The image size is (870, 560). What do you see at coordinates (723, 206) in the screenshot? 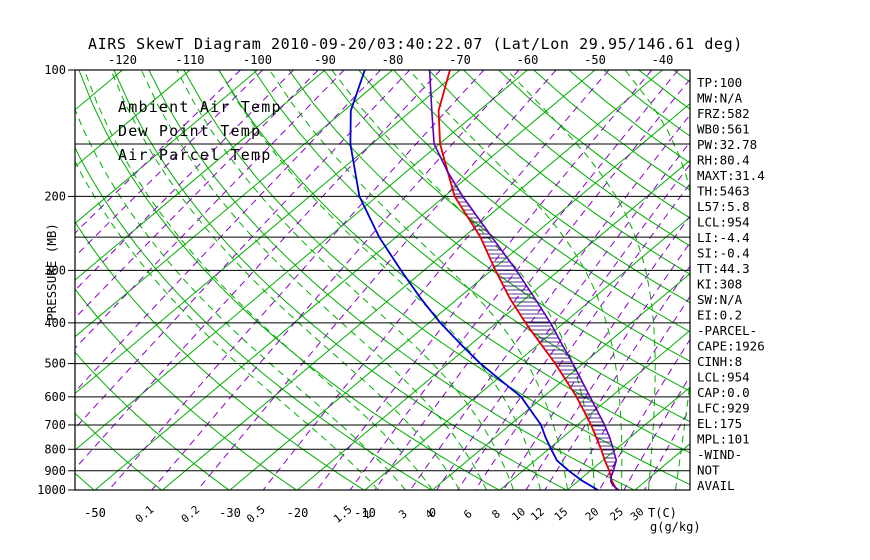
I see `stats-line: L57:5.8` at bounding box center [723, 206].